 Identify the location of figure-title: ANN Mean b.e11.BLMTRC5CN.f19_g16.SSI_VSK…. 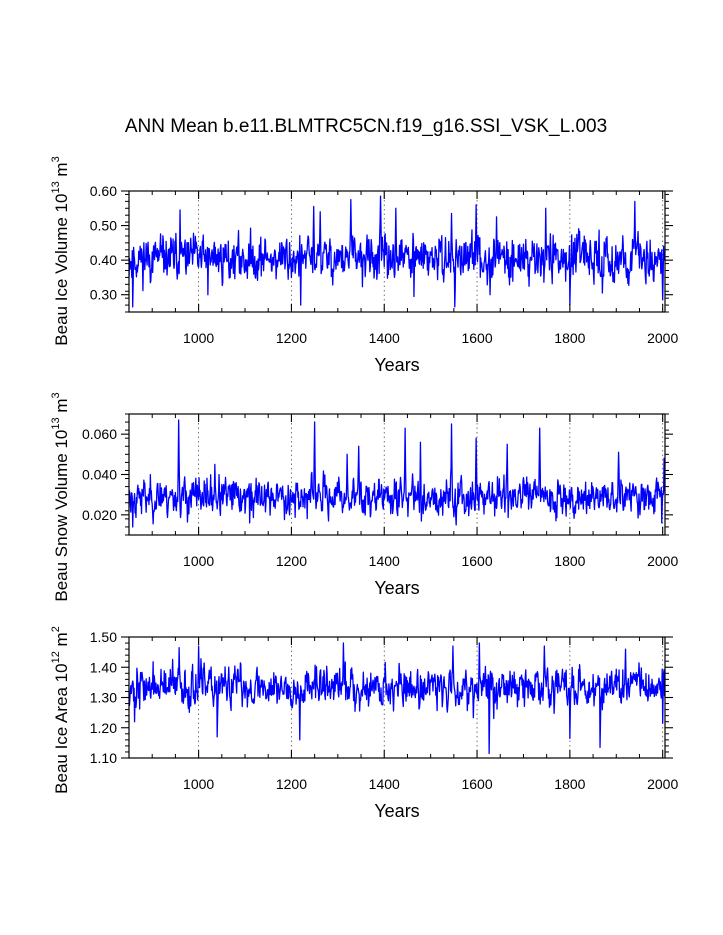
(366, 126).